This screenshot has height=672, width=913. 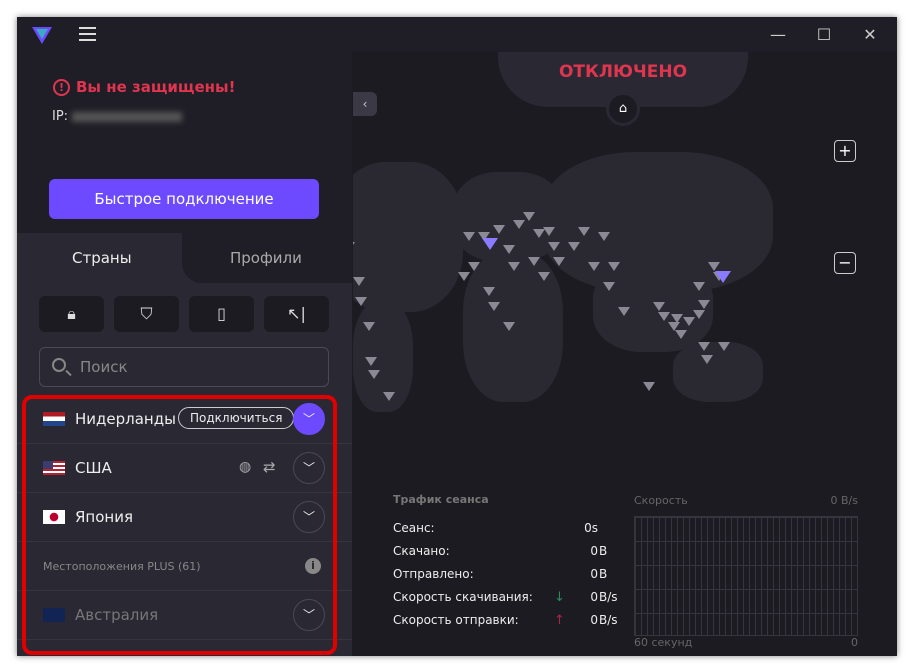 What do you see at coordinates (313, 566) in the screenshot?
I see `info-icon: i` at bounding box center [313, 566].